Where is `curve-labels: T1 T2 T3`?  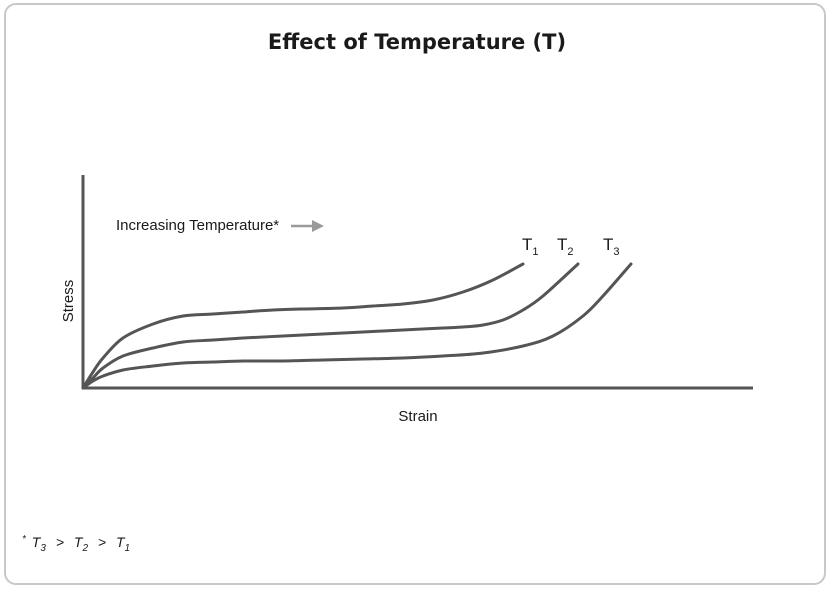 curve-labels: T1 T2 T3 is located at coordinates (571, 246).